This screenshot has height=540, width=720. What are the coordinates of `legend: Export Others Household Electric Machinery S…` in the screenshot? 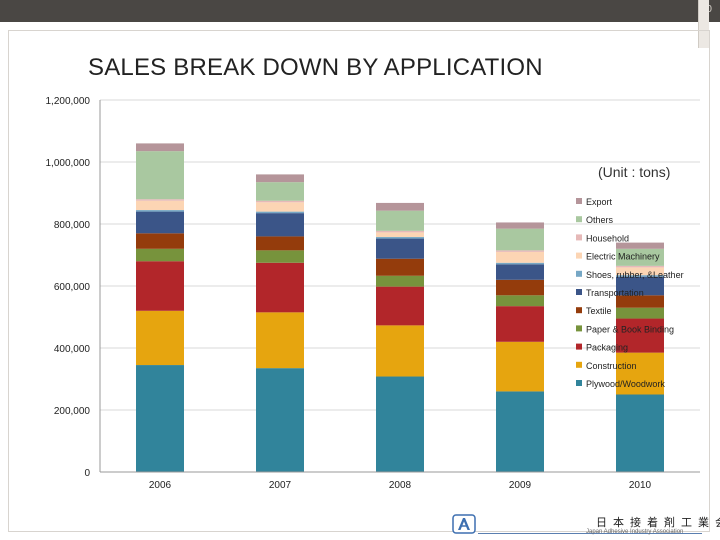 It's located at (630, 293).